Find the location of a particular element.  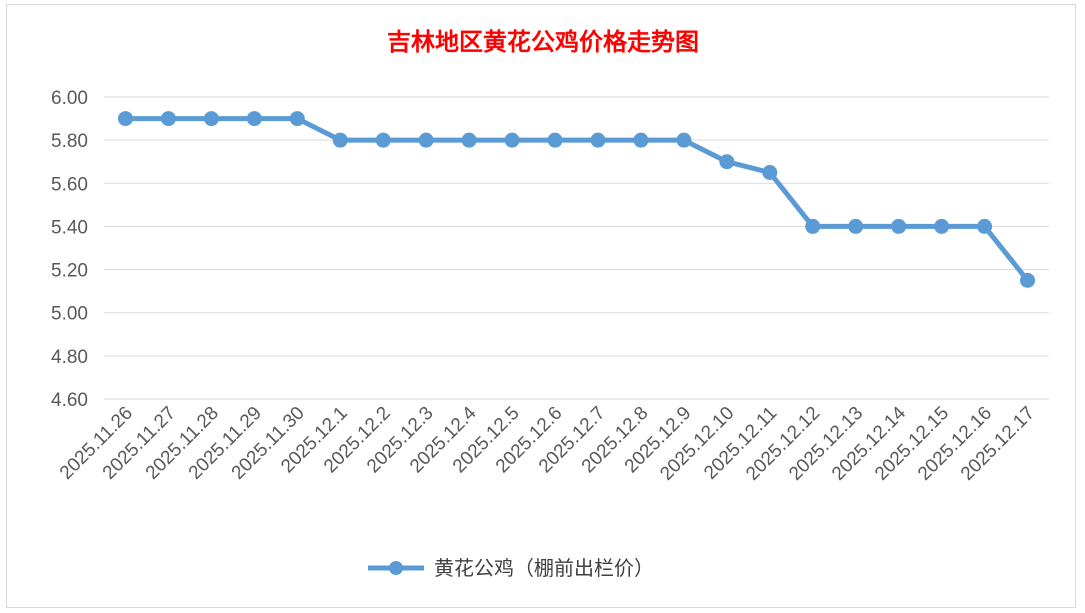

y-tick-label: 5.00 is located at coordinates (69, 314).